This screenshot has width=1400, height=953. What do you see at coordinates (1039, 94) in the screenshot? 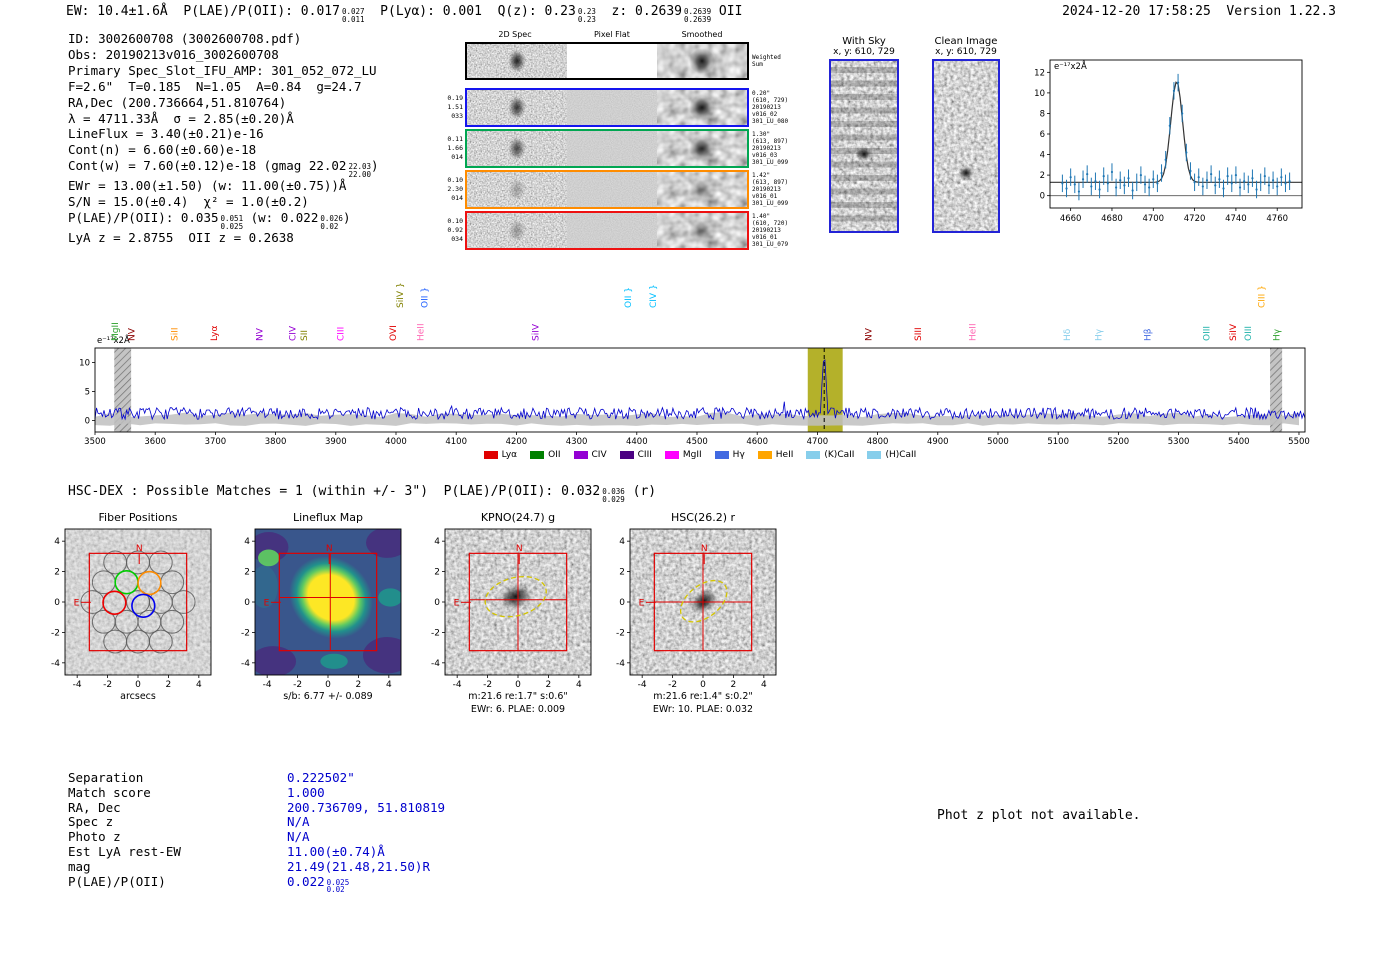
I see `svg-text: 10` at bounding box center [1039, 94].